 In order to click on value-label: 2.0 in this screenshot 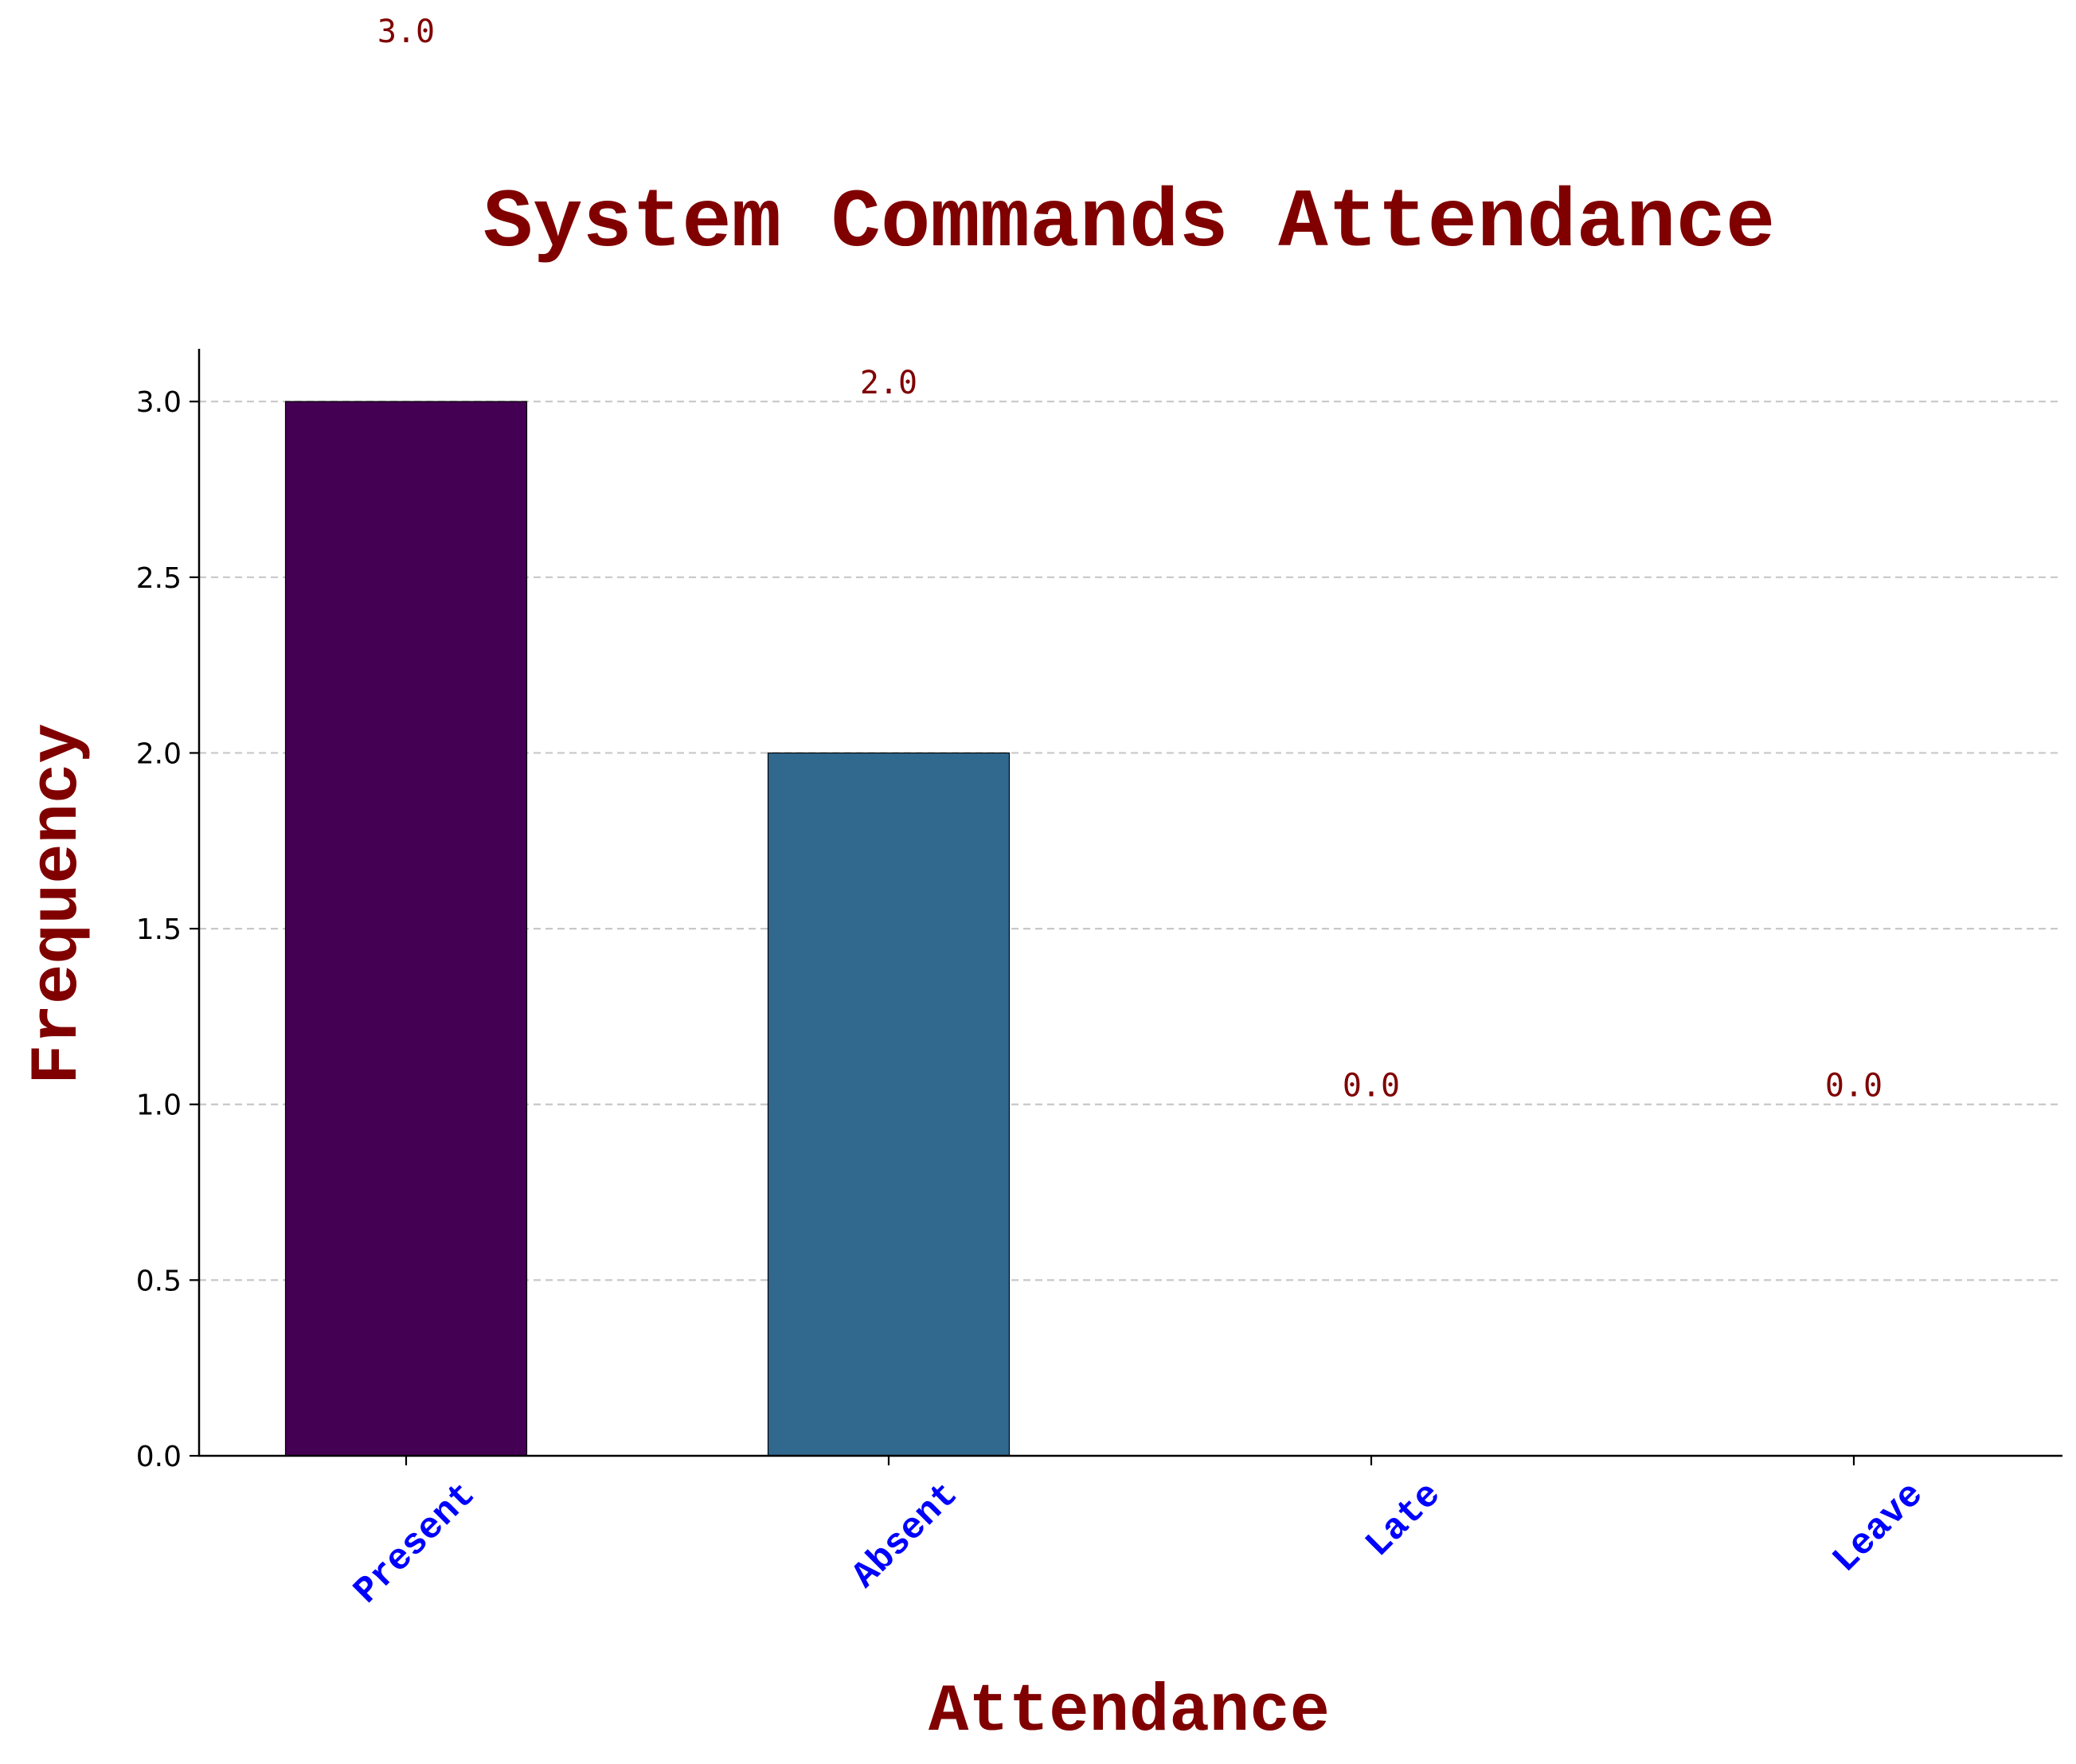, I will do `click(889, 383)`.